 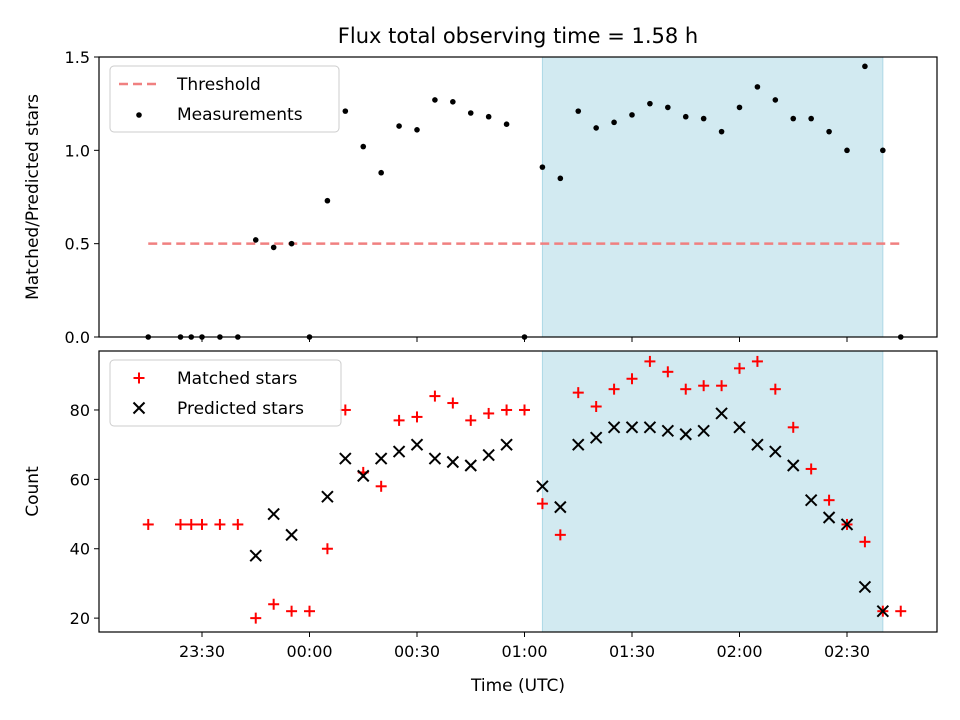 What do you see at coordinates (77, 244) in the screenshot?
I see `y-tick-label: 0.5` at bounding box center [77, 244].